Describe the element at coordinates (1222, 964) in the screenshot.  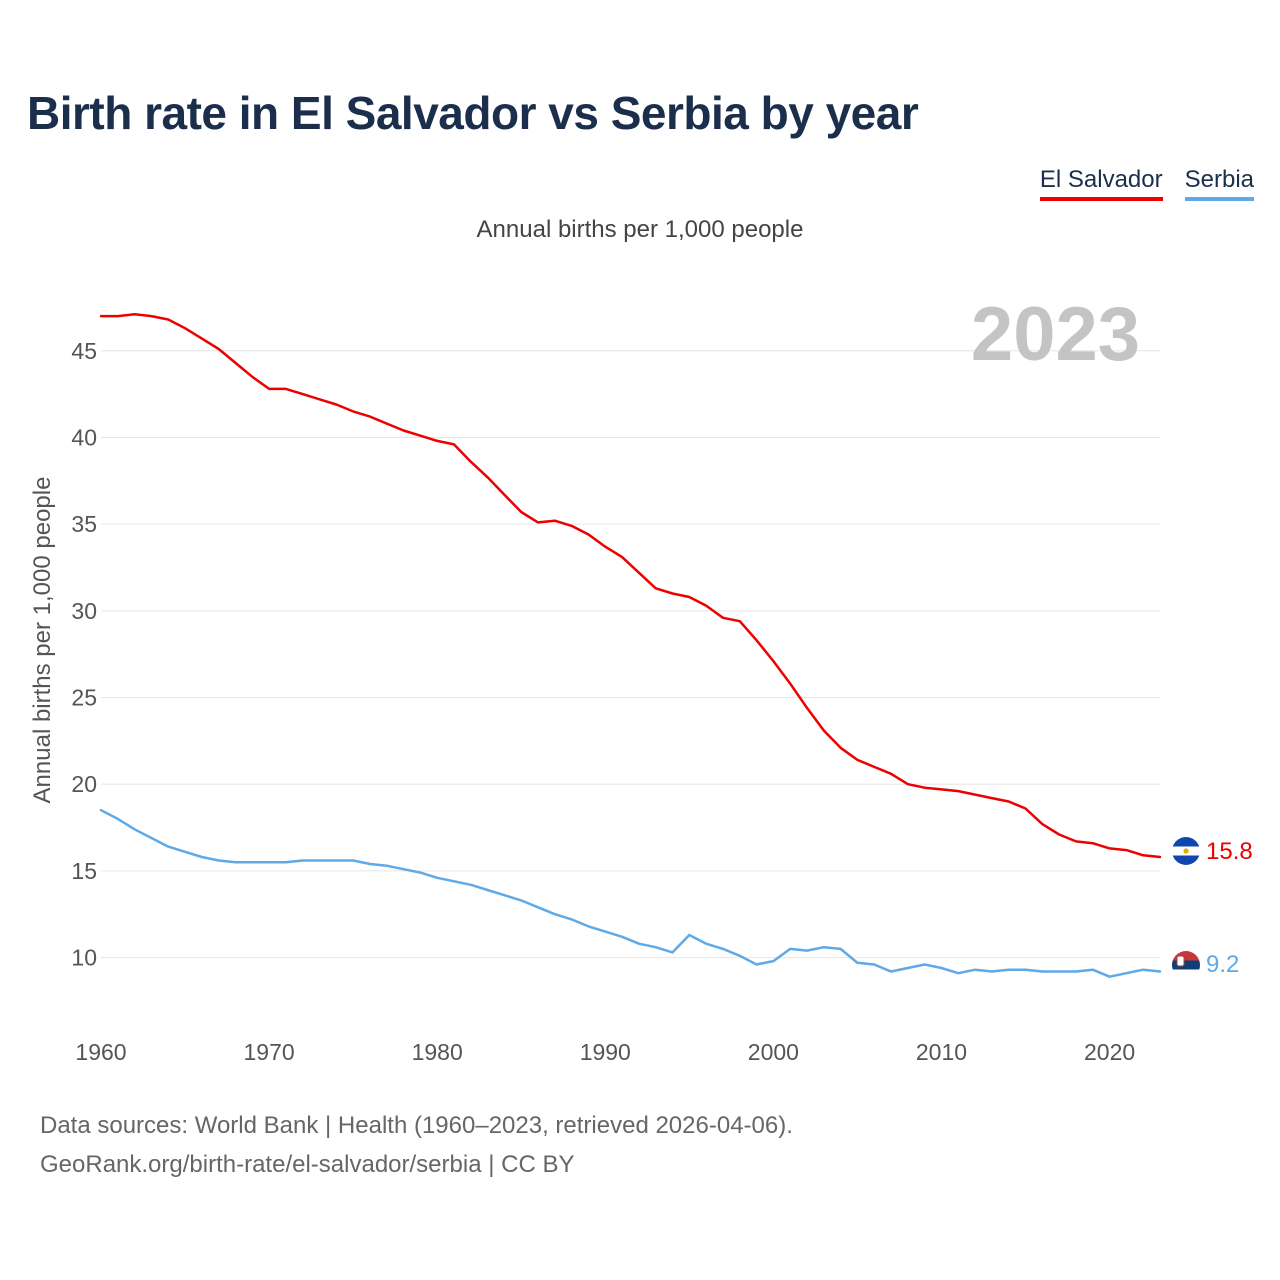
I see `end-label-serbia: 9.2` at that location.